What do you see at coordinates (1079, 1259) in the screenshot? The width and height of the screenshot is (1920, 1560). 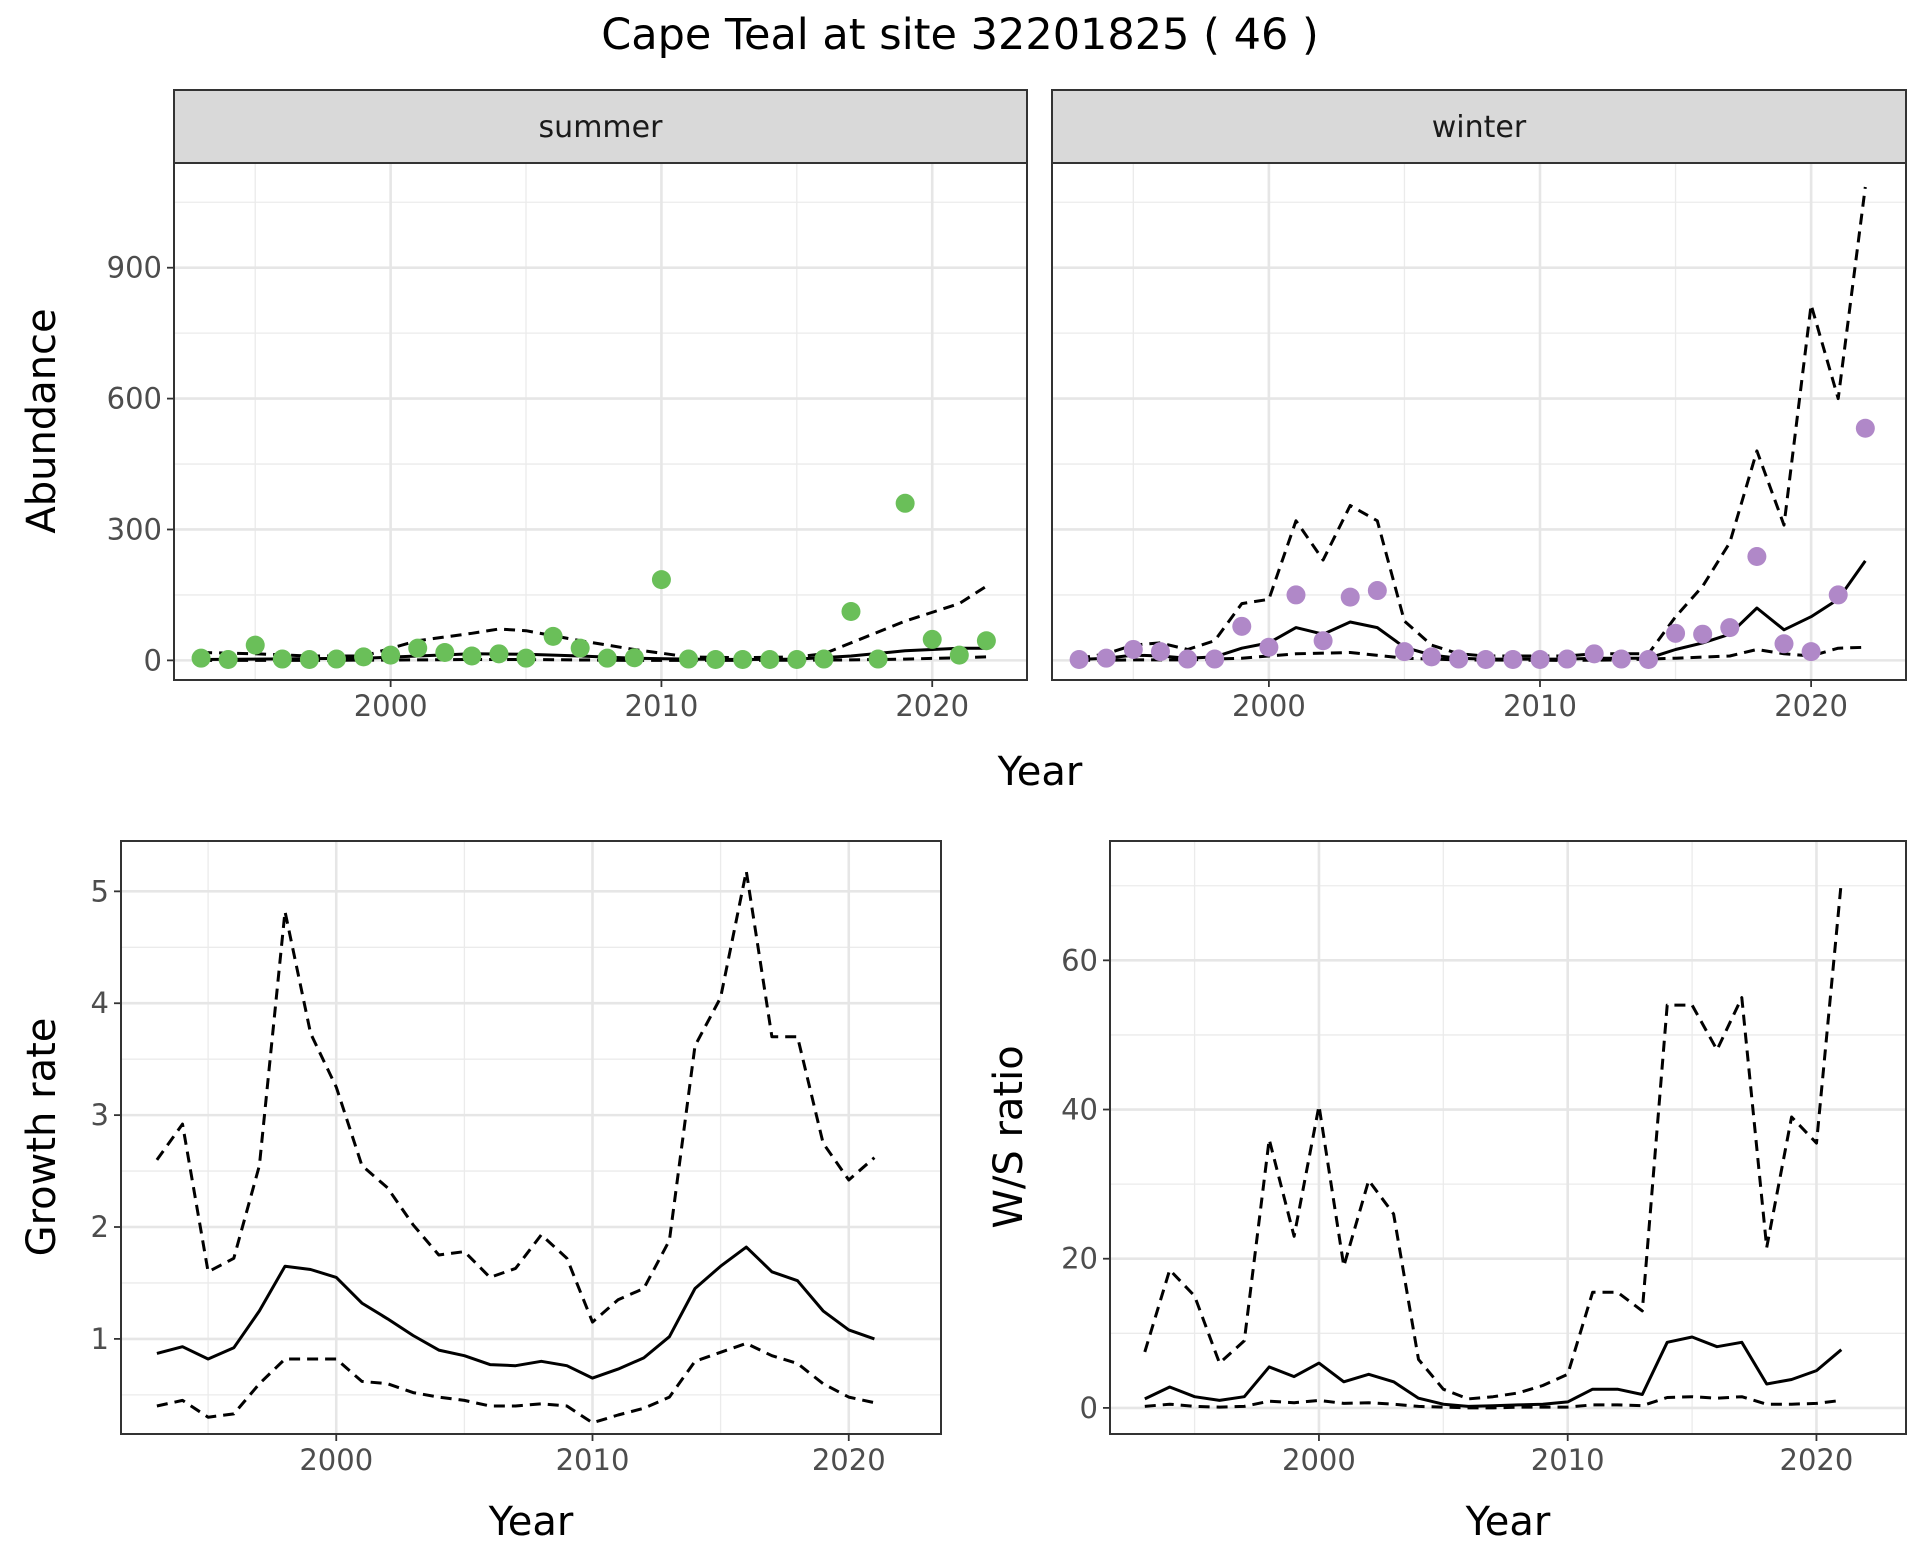 I see `y-tick-label: 20` at bounding box center [1079, 1259].